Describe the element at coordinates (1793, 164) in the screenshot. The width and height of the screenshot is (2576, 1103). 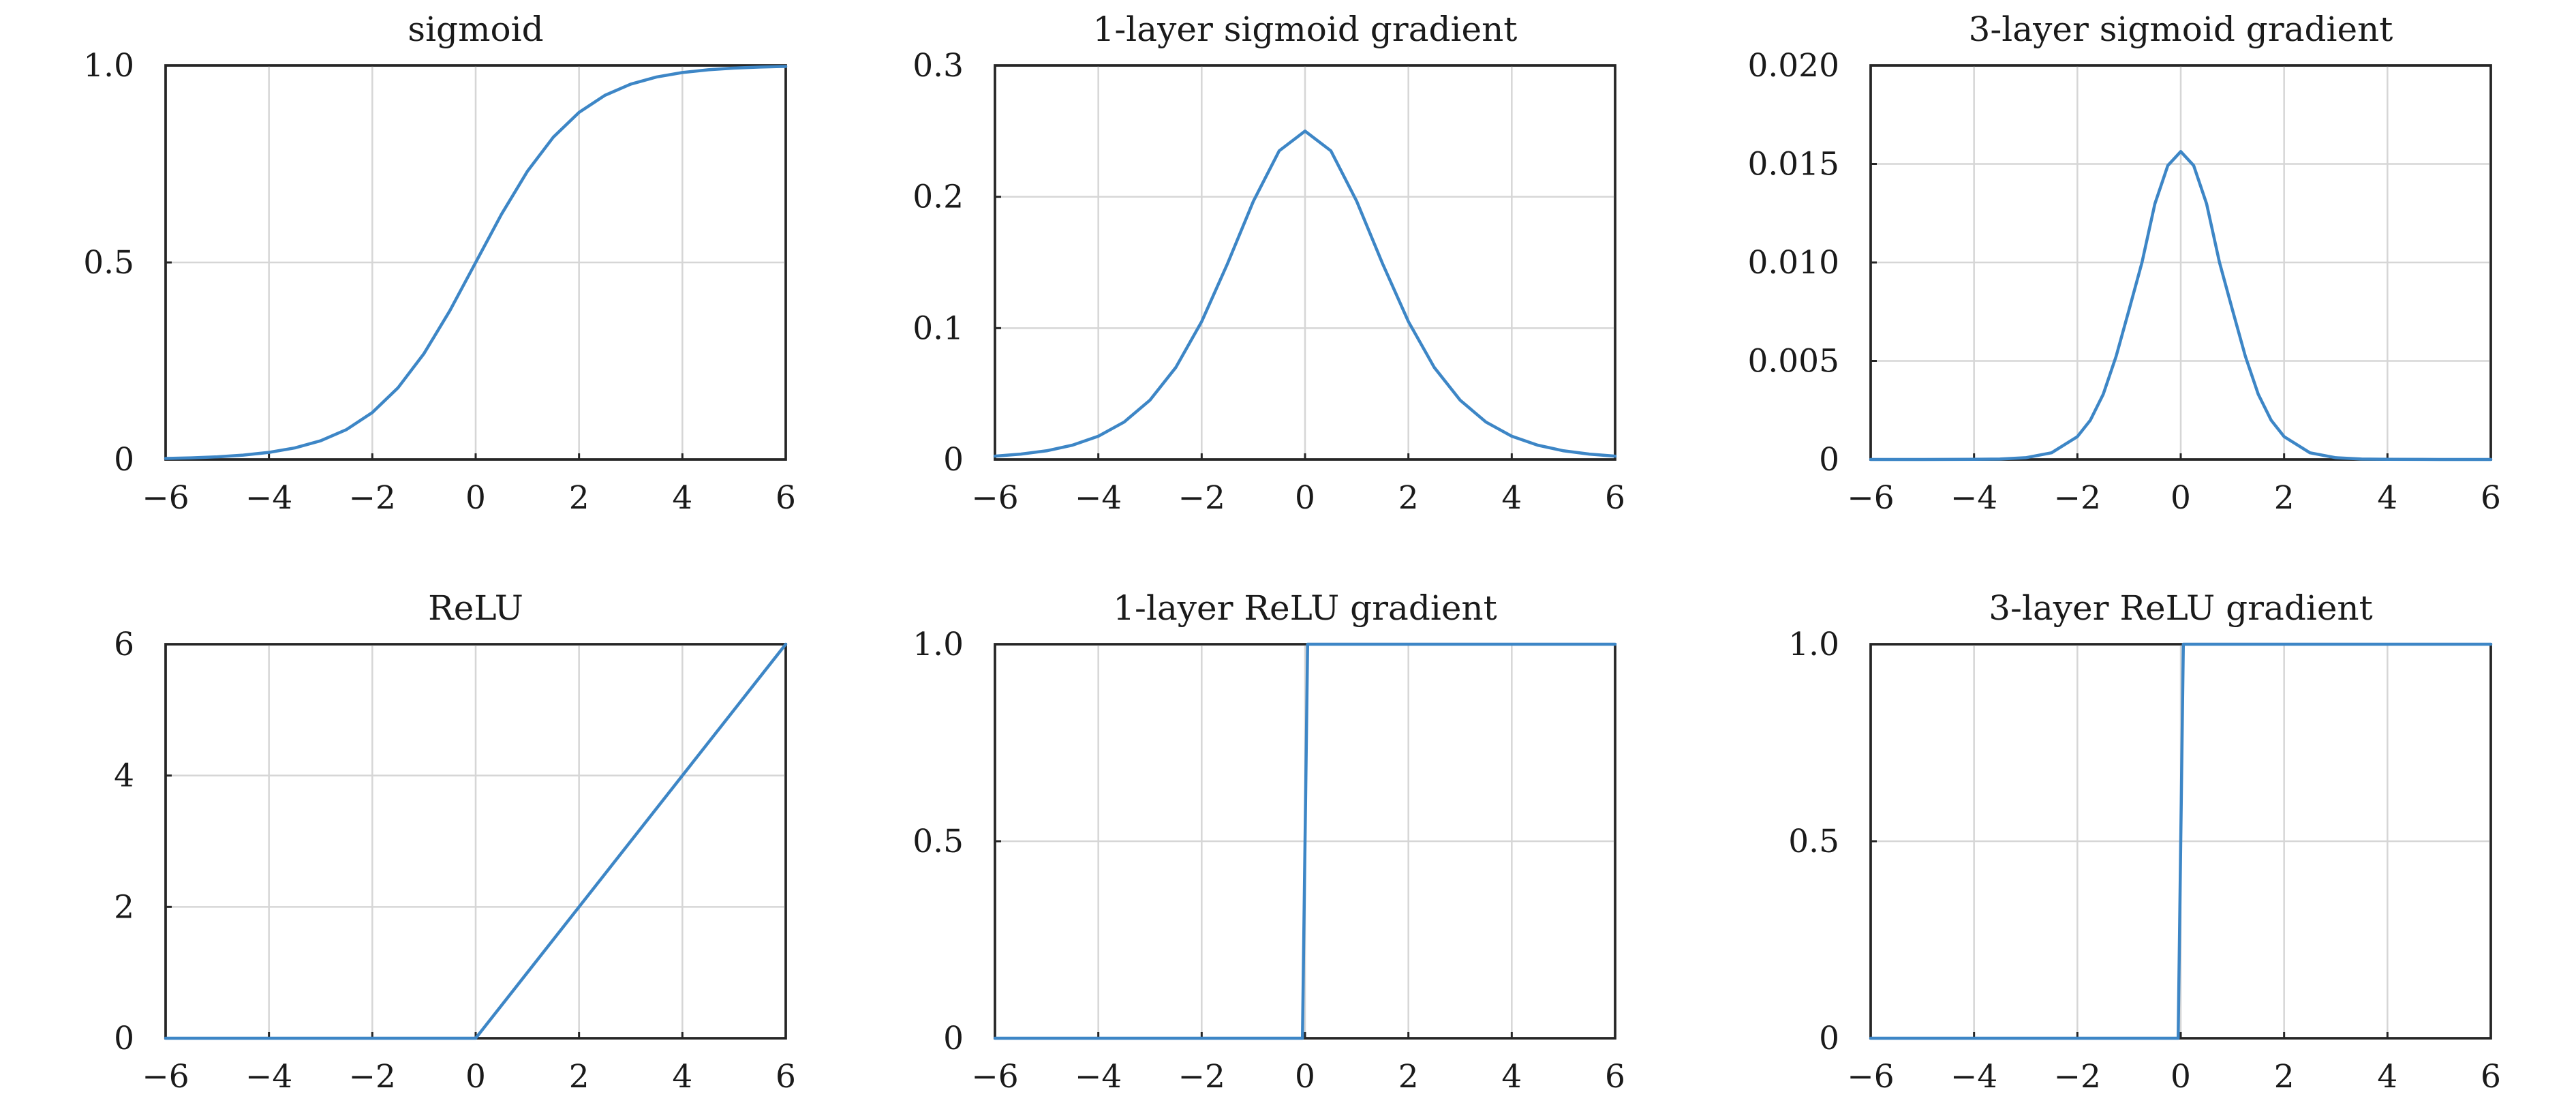
I see `y-tick-label: 0.015` at that location.